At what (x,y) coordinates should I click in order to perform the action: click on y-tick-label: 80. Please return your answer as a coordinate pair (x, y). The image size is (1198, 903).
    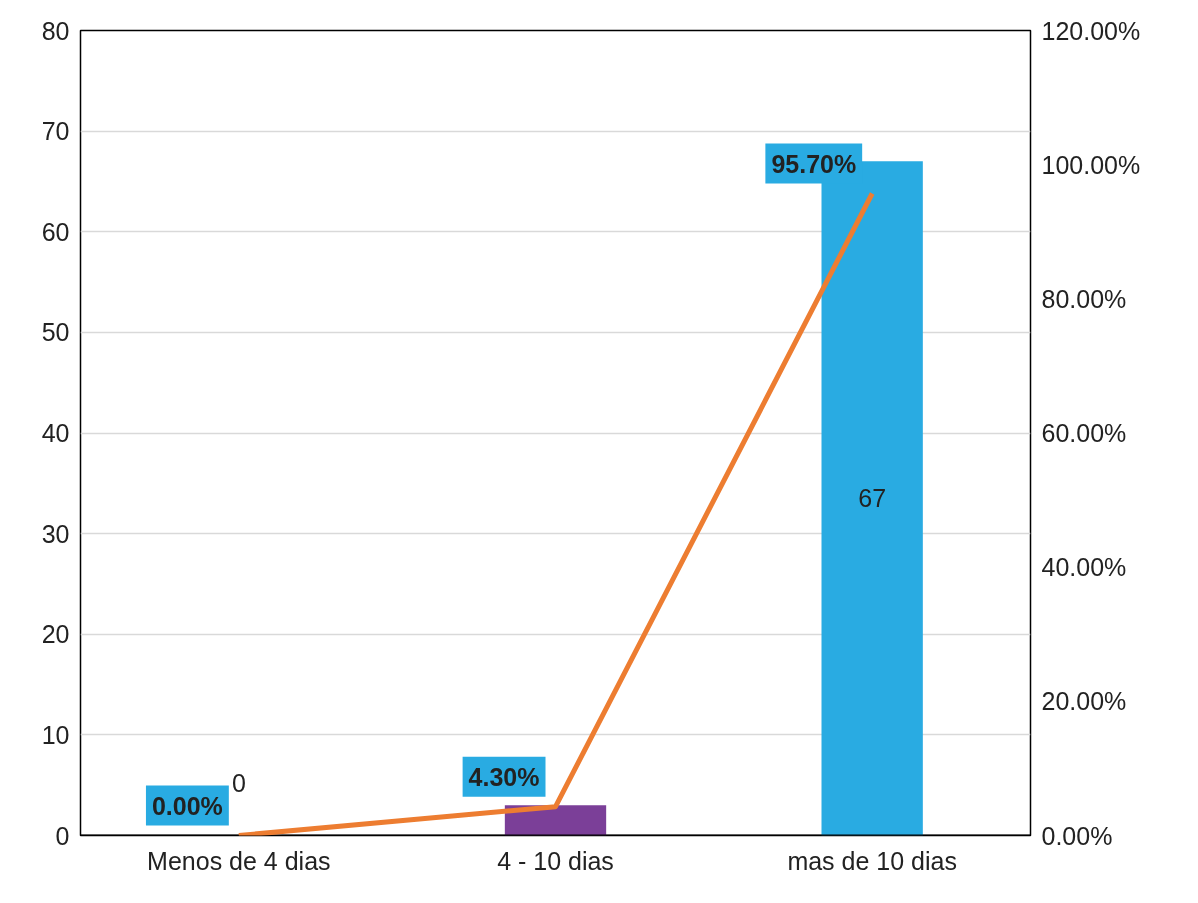
    Looking at the image, I should click on (55, 30).